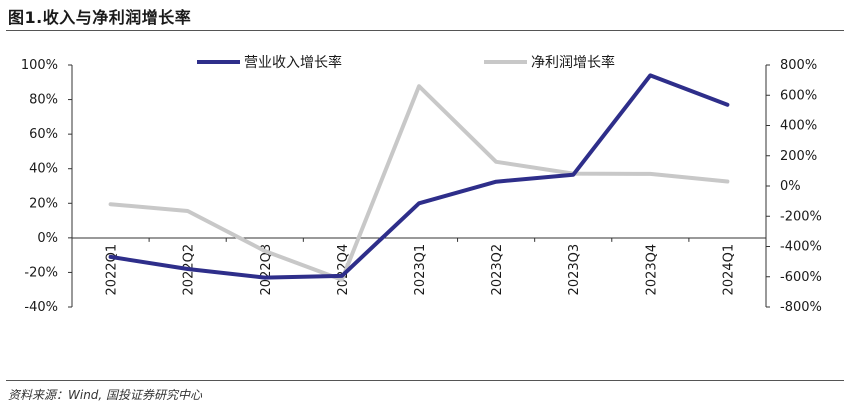 This screenshot has height=408, width=850. Describe the element at coordinates (43, 100) in the screenshot. I see `left-tick-label: 80%` at that location.